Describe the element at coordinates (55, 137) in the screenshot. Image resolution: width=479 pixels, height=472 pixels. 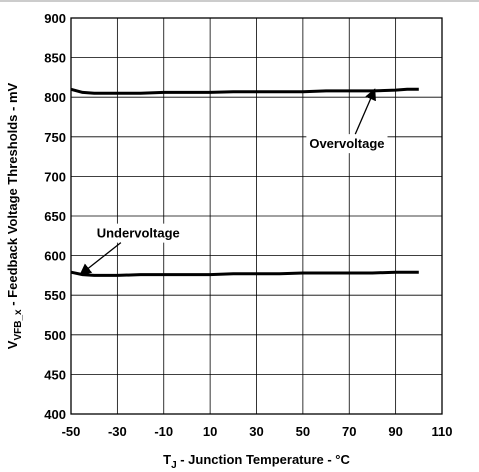
I see `y-tick-label: 750` at that location.